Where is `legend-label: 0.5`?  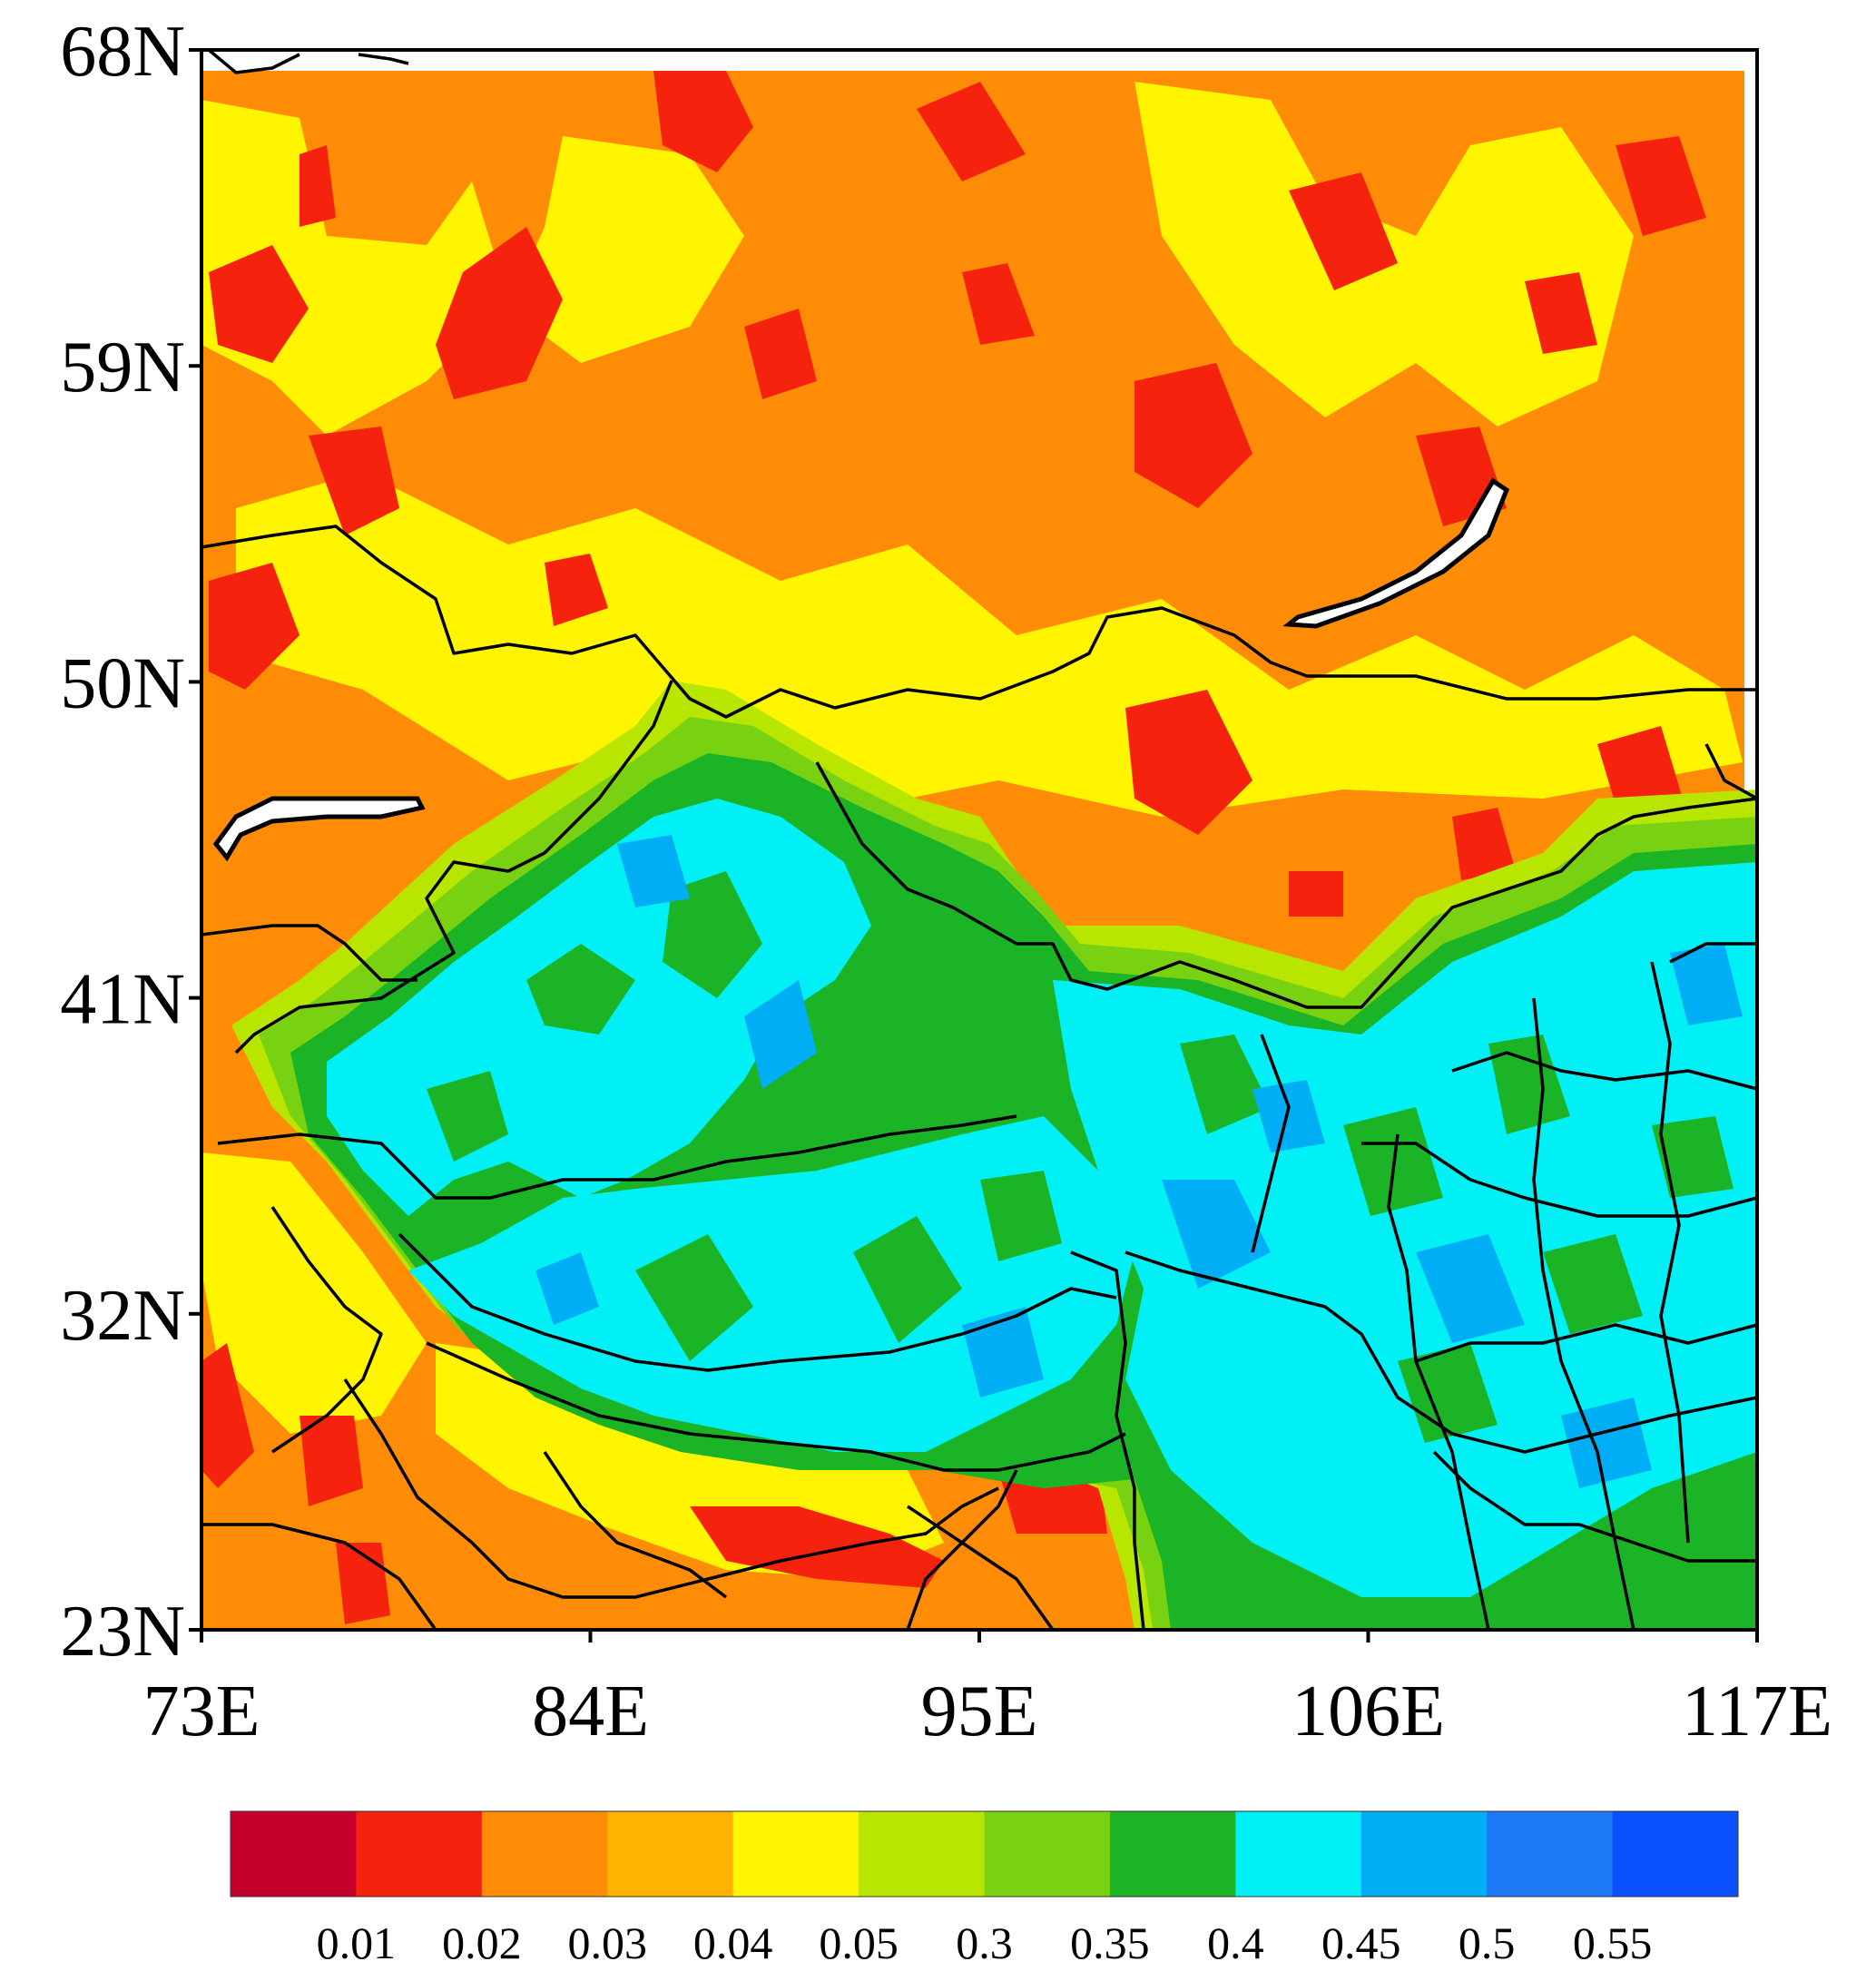
legend-label: 0.5 is located at coordinates (1487, 1942).